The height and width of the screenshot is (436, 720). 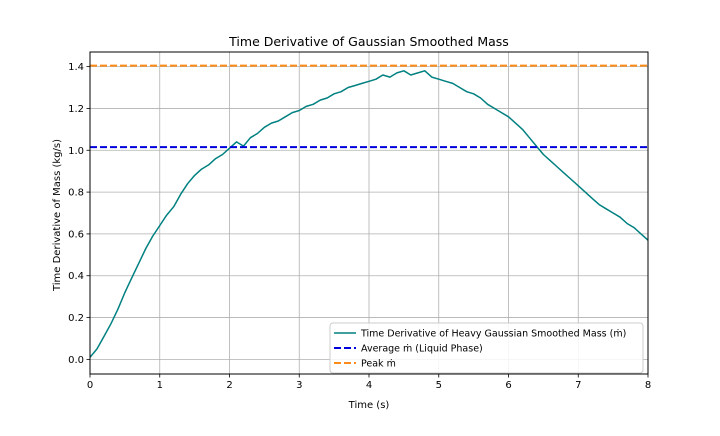 I want to click on x-axis: 0 1 2 3 4 5 6 7 8, so click(x=369, y=382).